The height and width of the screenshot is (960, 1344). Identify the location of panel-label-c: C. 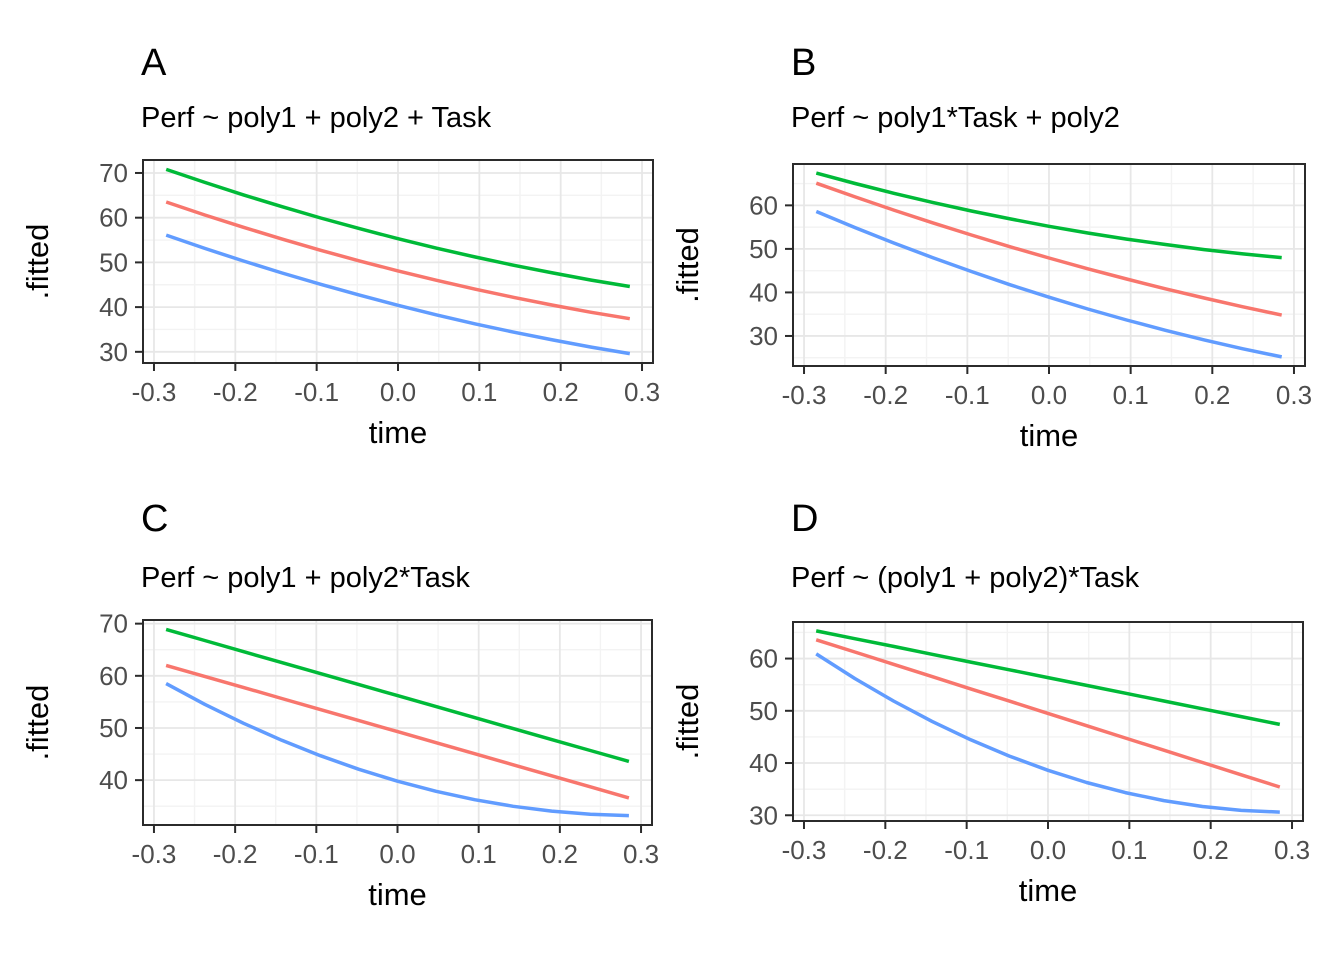
(155, 519).